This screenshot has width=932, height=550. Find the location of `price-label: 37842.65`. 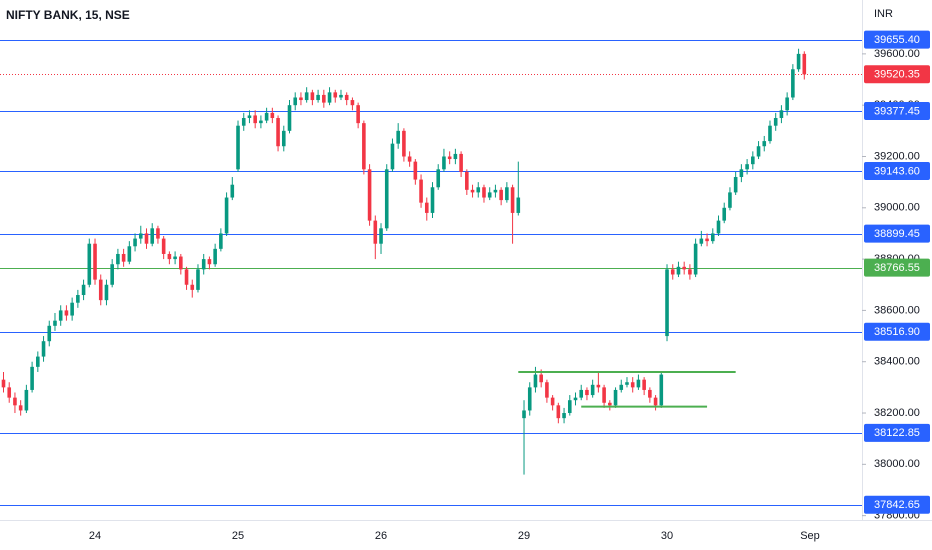

price-label: 37842.65 is located at coordinates (897, 505).